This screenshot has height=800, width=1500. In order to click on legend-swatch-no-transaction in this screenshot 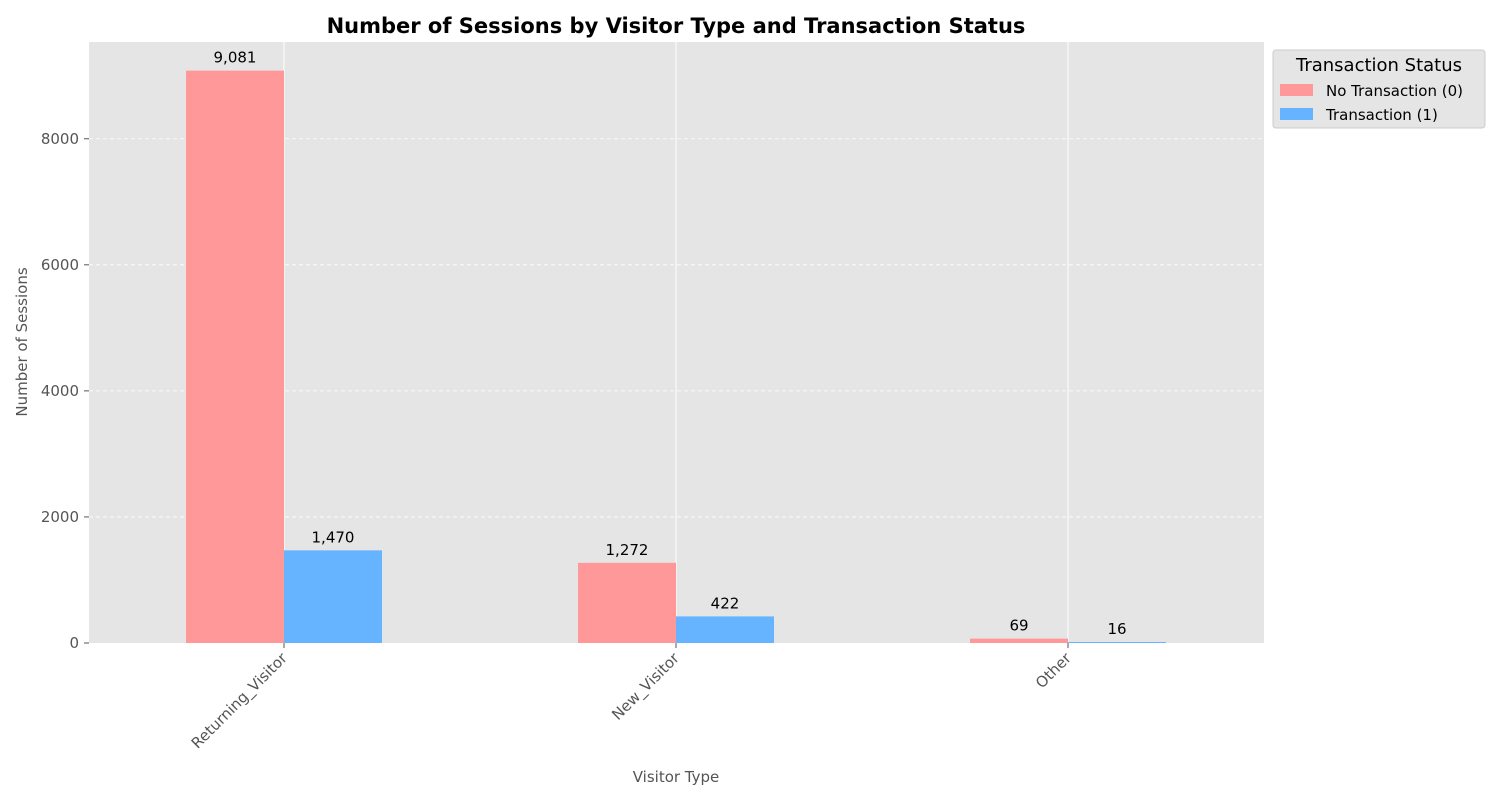, I will do `click(1296, 90)`.